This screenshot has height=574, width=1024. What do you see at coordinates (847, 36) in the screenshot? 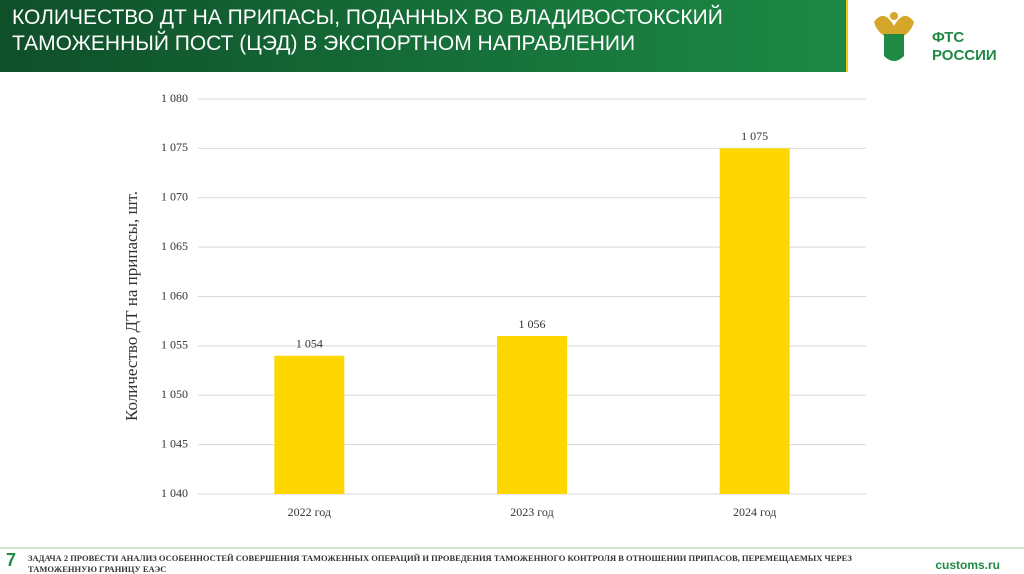
I see `header-accent` at bounding box center [847, 36].